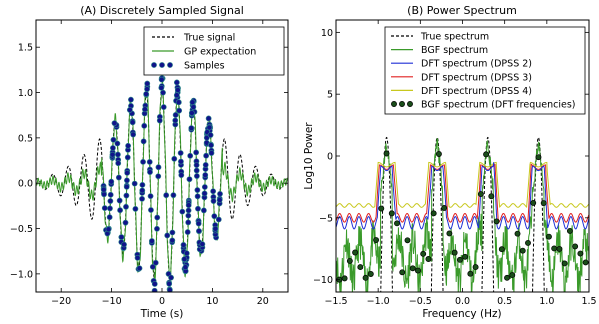 This screenshot has width=599, height=324. Describe the element at coordinates (204, 66) in the screenshot. I see `legend-label: Samples` at that location.